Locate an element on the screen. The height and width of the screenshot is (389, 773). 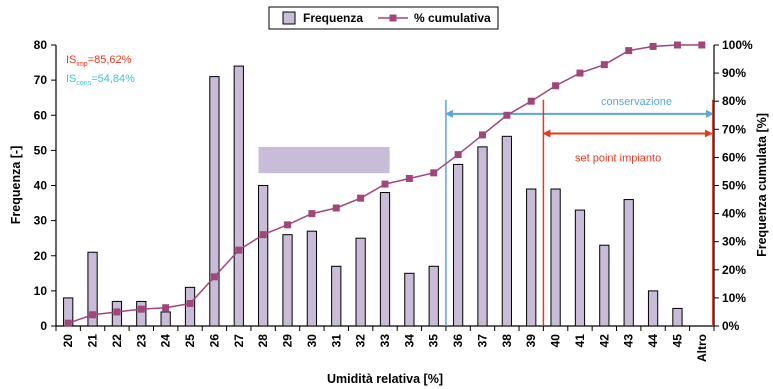
highlight-band is located at coordinates (324, 160).